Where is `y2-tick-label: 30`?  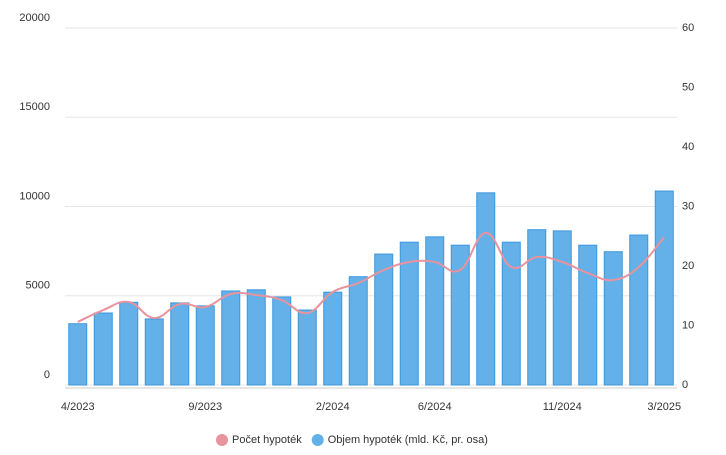 y2-tick-label: 30 is located at coordinates (688, 206).